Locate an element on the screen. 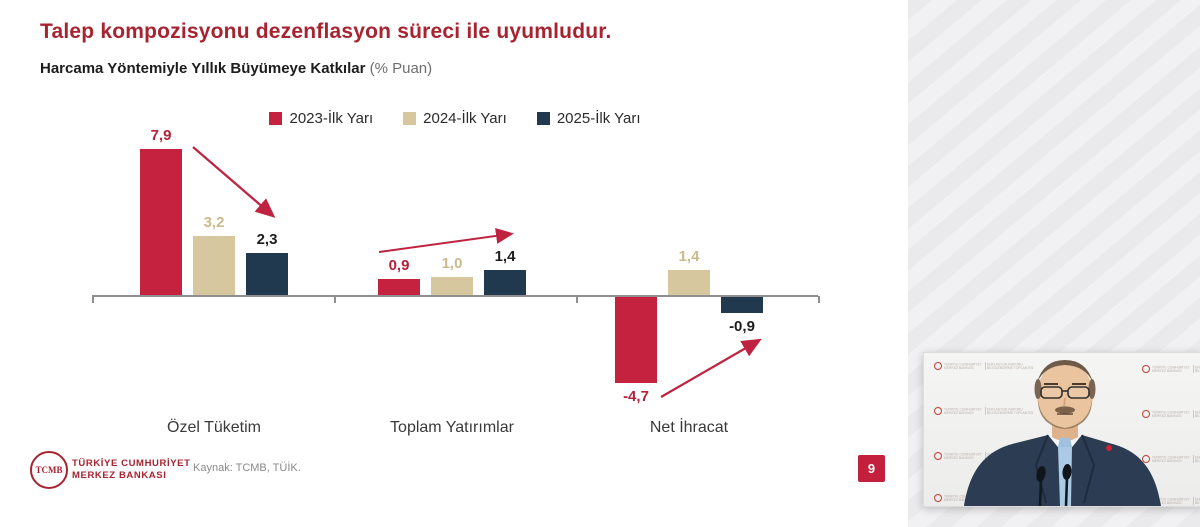 Image resolution: width=1200 pixels, height=527 pixels. tcmb-logo-monogram: TCMB is located at coordinates (49, 470).